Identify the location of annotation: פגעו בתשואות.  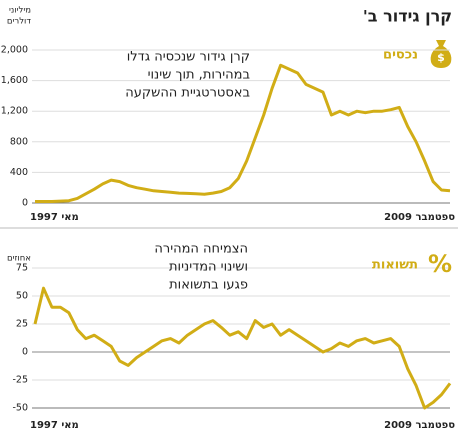
(208, 285).